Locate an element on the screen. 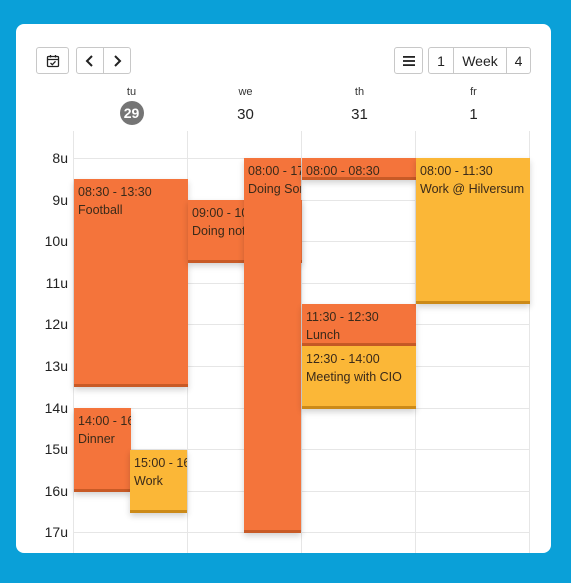 This screenshot has height=583, width=571. event-title: Football is located at coordinates (100, 210).